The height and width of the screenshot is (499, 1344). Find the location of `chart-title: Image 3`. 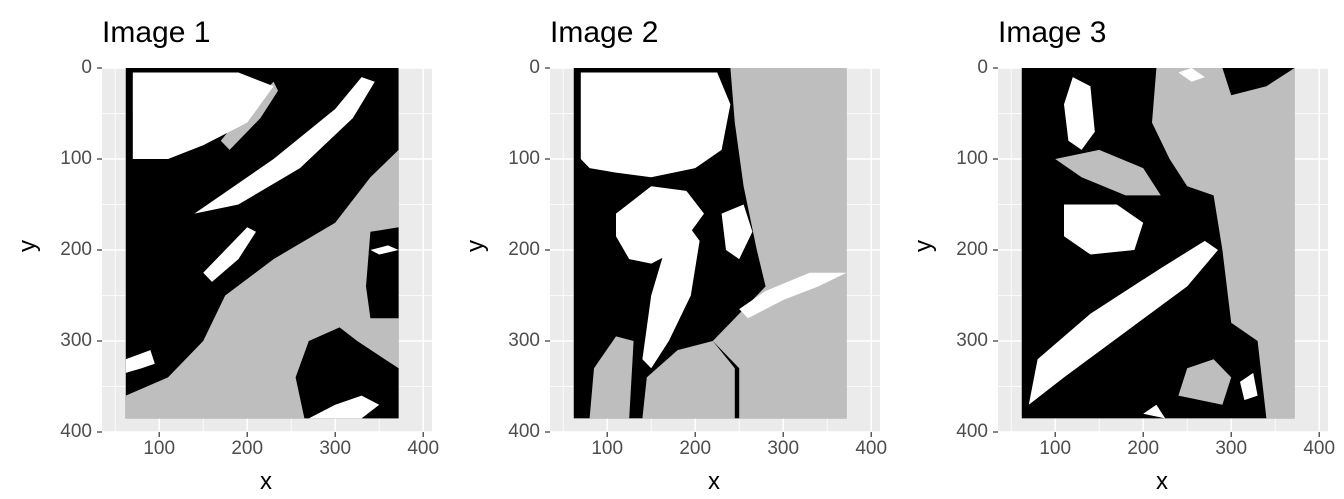

chart-title: Image 3 is located at coordinates (1052, 32).